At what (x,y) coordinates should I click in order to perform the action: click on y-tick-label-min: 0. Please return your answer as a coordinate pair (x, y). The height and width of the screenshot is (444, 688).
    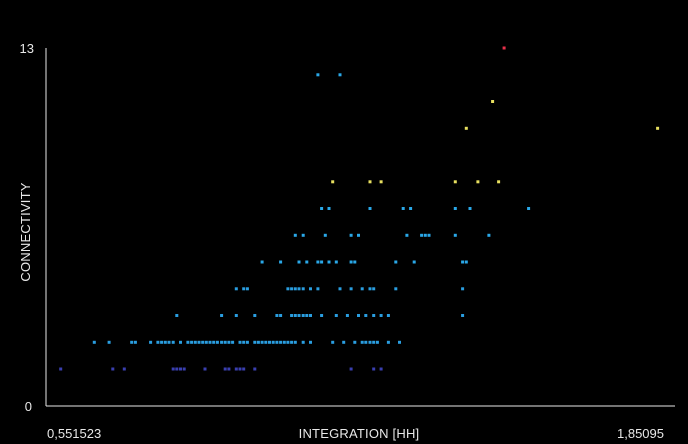
    Looking at the image, I should click on (28, 406).